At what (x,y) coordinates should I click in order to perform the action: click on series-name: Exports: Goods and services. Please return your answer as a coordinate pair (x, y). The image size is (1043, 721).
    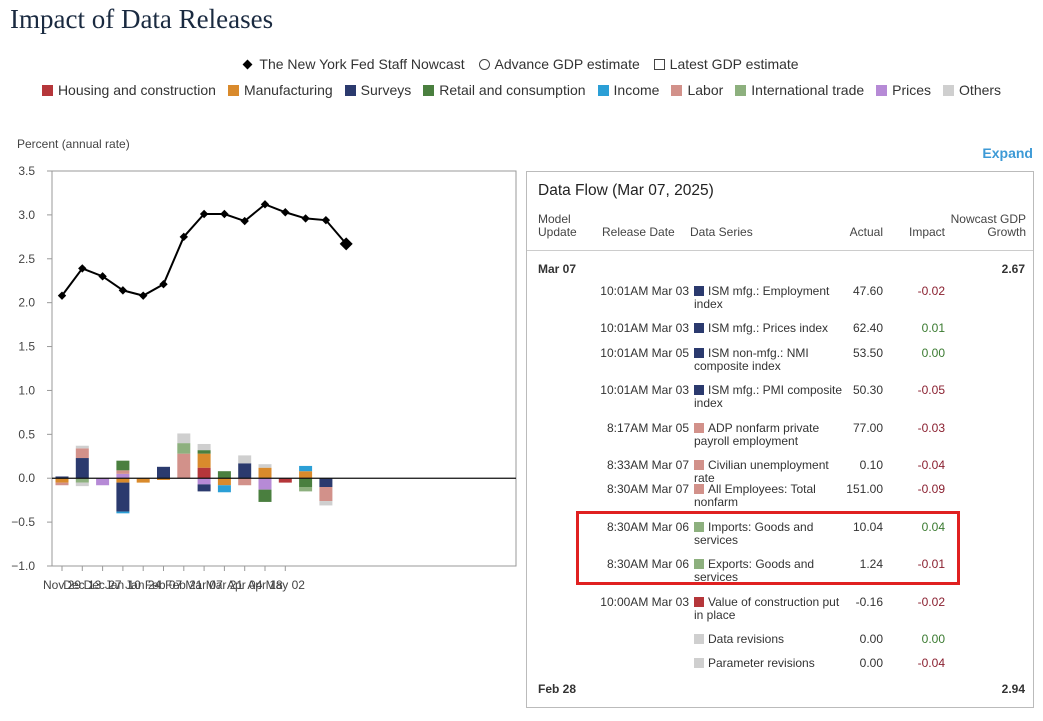
    Looking at the image, I should click on (754, 570).